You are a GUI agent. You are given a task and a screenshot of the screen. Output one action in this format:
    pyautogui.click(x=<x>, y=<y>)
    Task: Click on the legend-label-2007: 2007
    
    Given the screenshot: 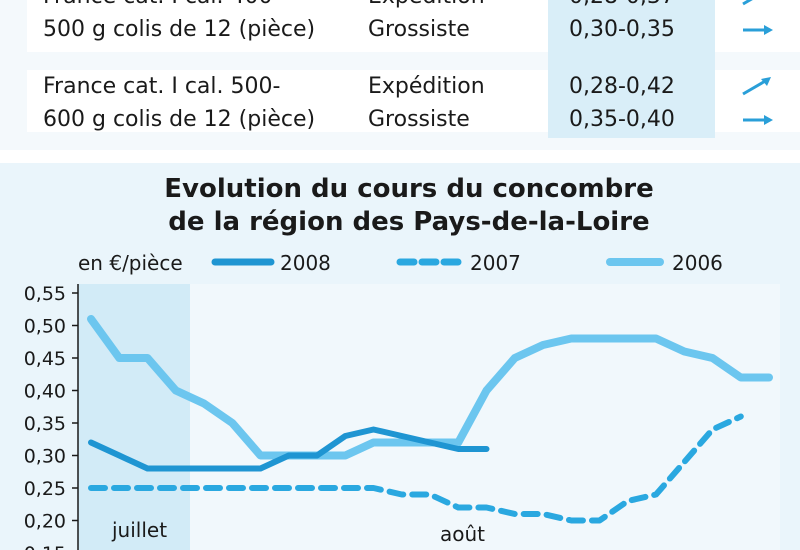 What is the action you would take?
    pyautogui.click(x=495, y=263)
    